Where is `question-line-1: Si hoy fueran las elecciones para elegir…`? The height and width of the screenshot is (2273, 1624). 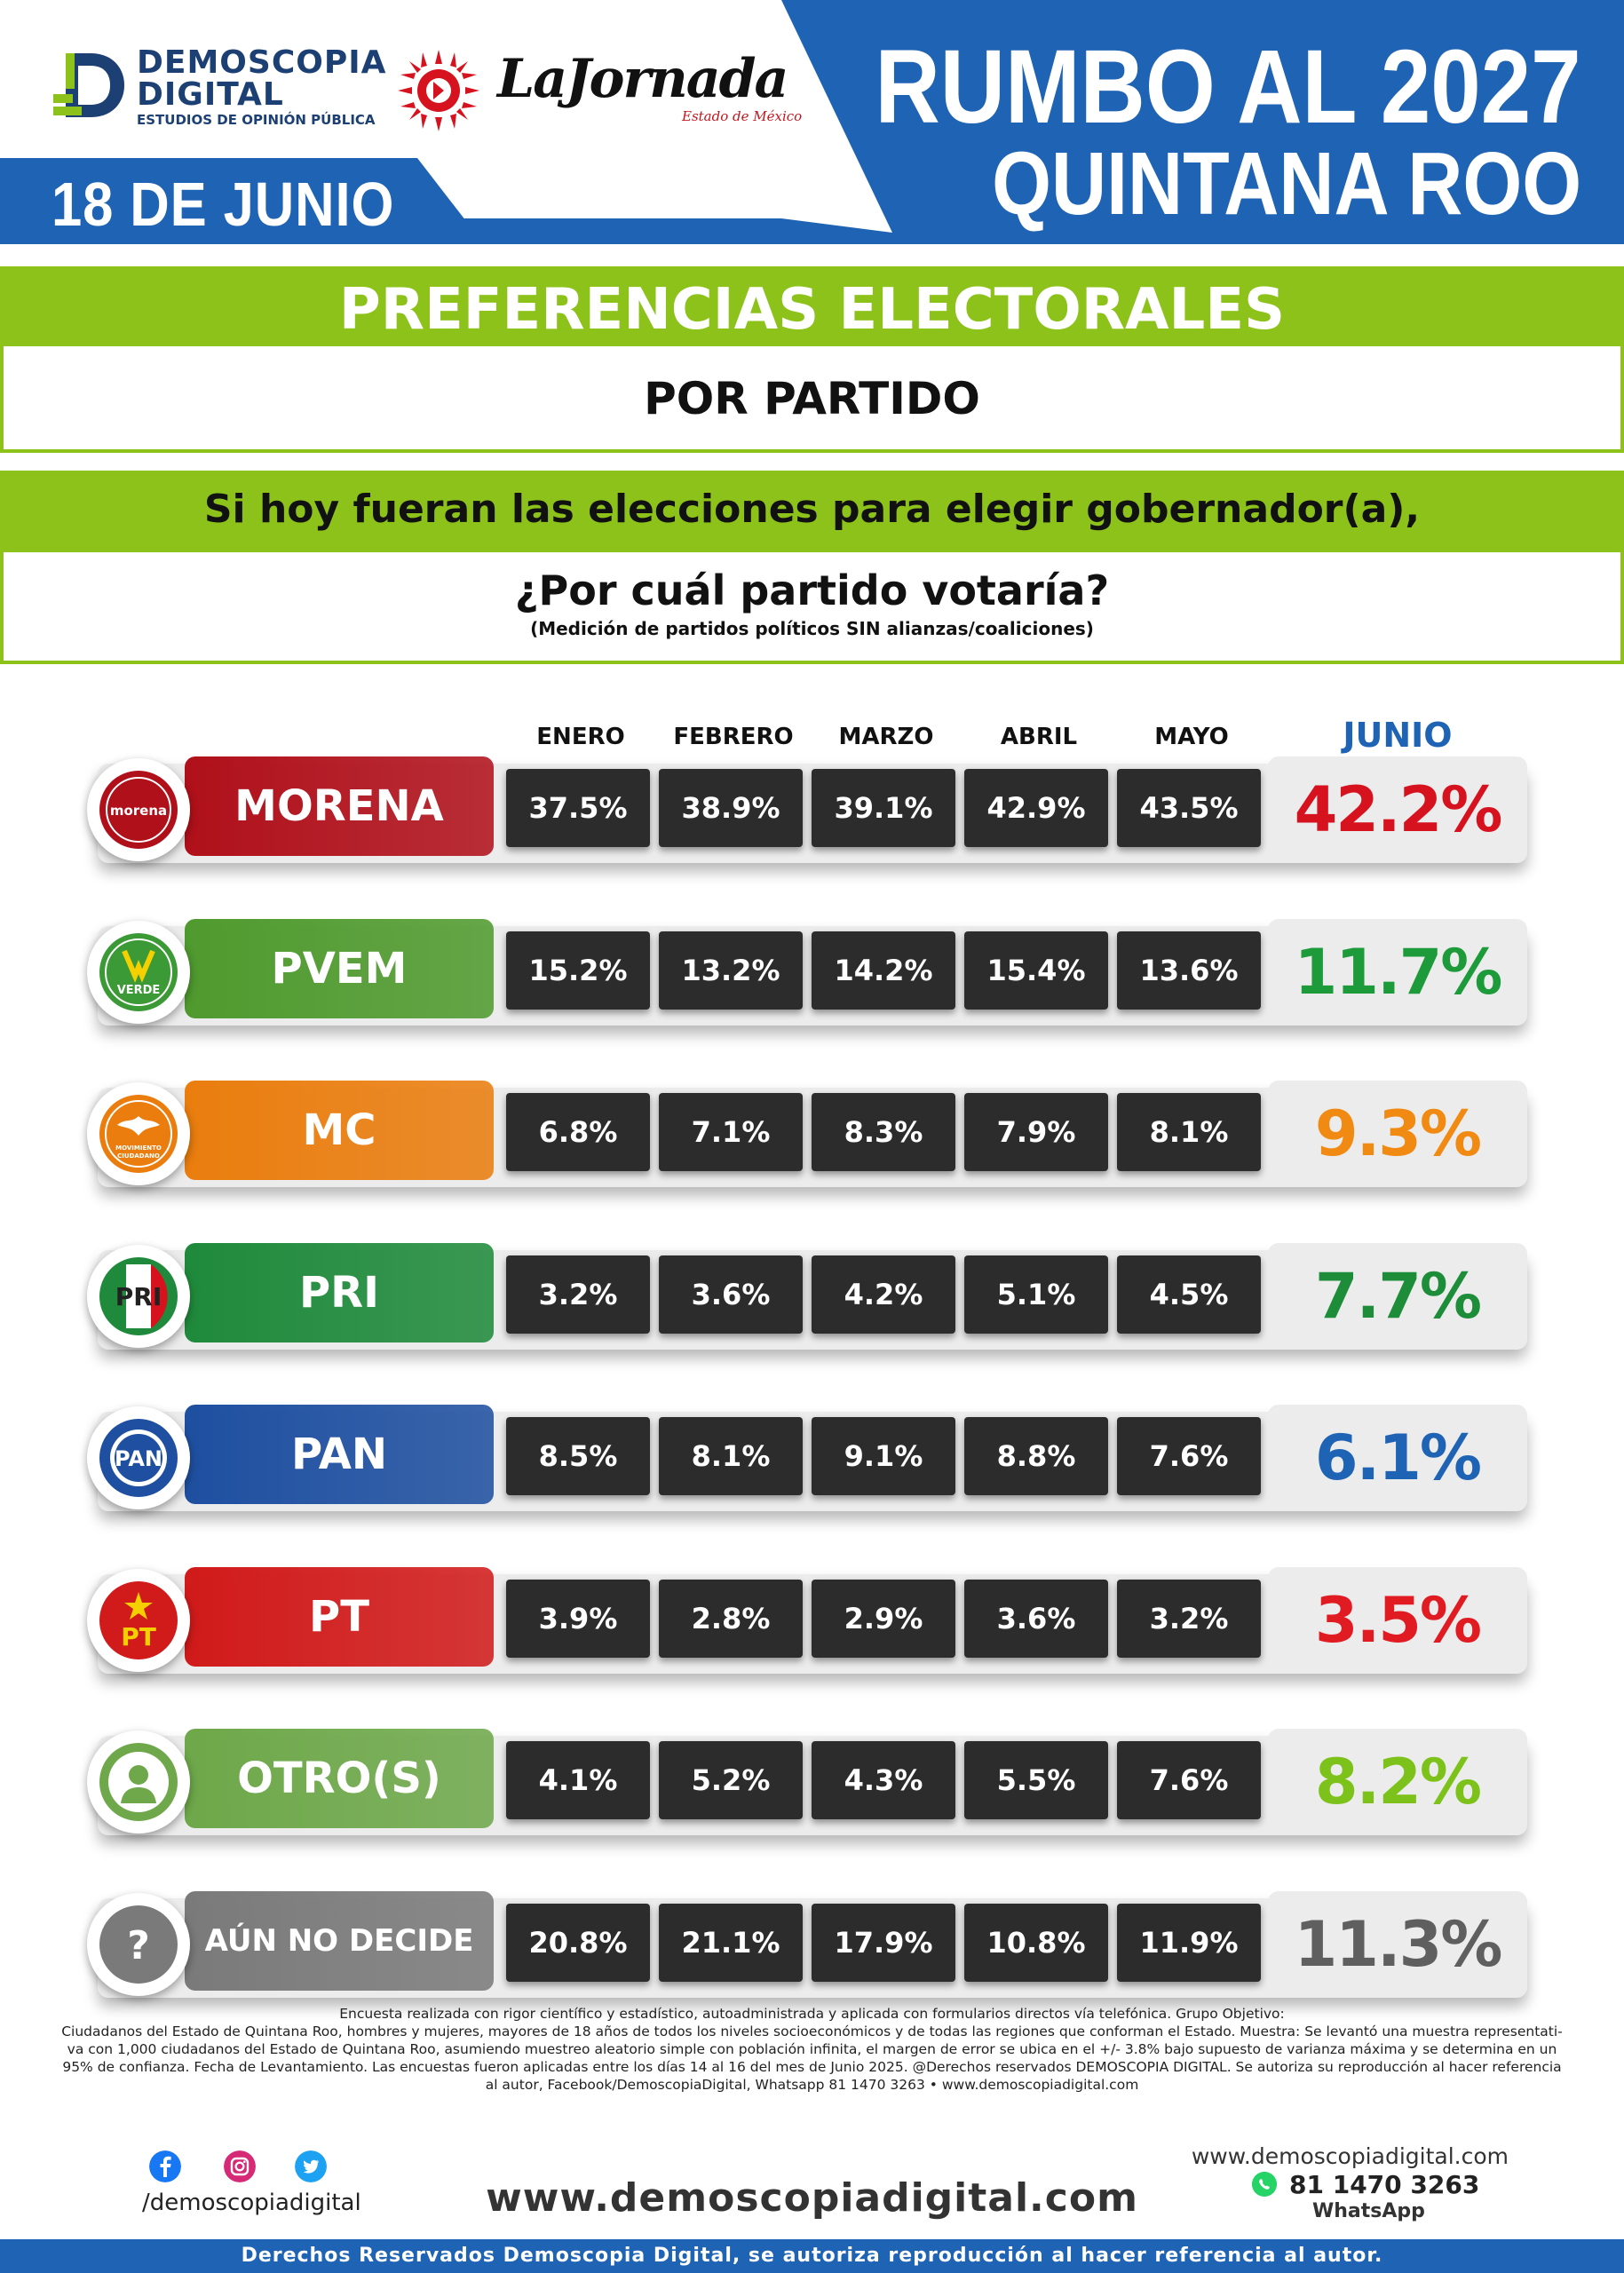 question-line-1: Si hoy fueran las elecciones para elegir… is located at coordinates (812, 509).